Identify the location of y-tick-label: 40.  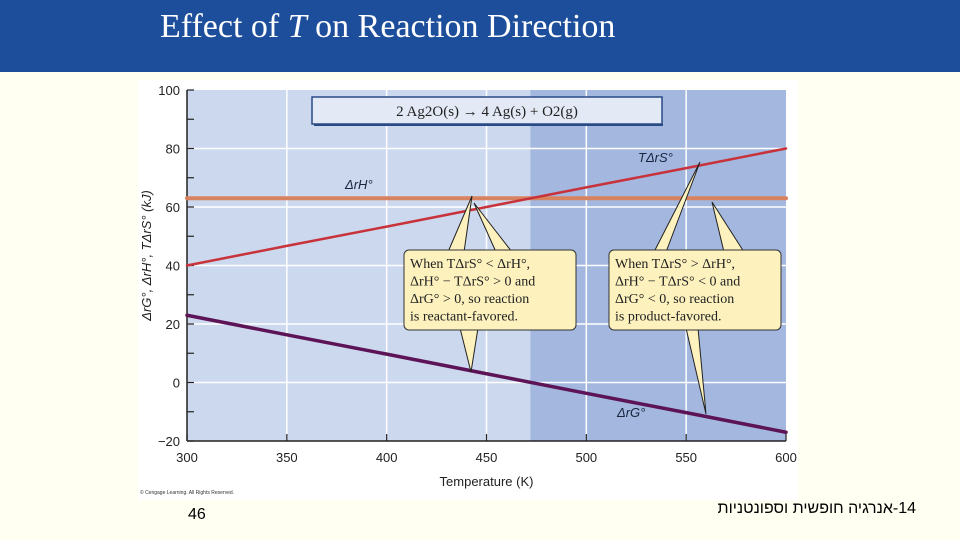
(173, 266).